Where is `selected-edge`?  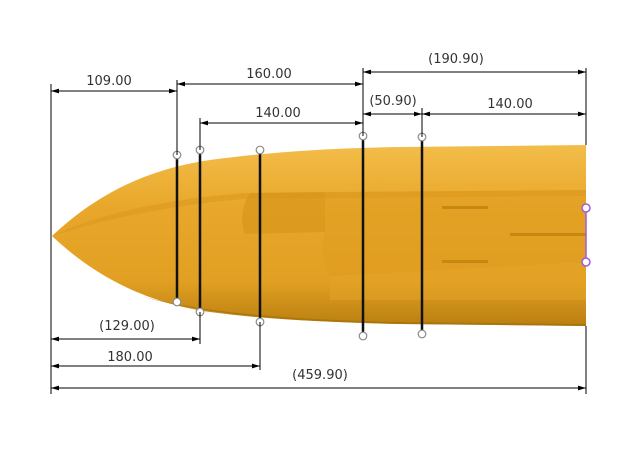 selected-edge is located at coordinates (586, 235).